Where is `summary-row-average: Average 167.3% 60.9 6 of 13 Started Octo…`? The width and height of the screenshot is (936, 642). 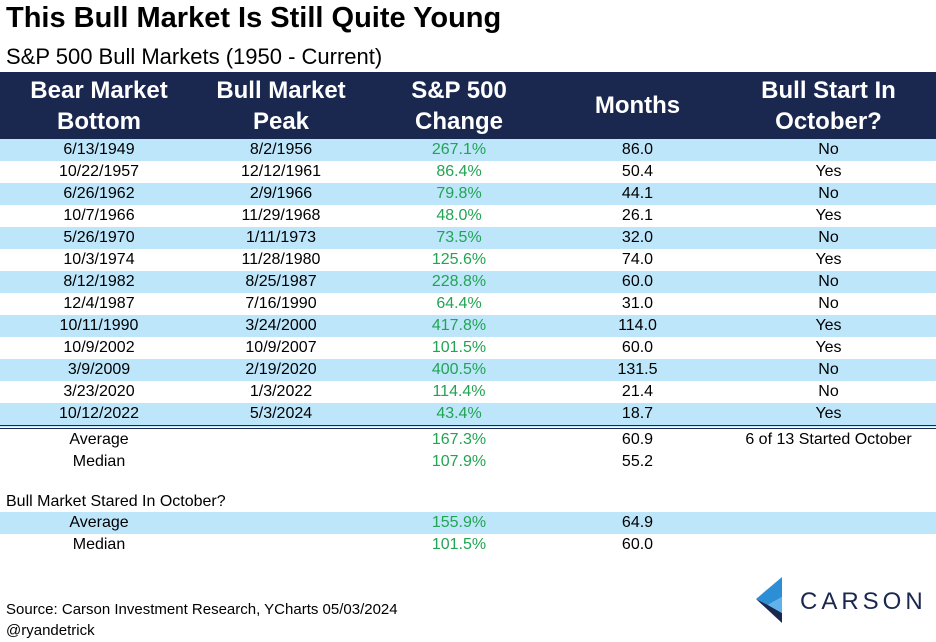
summary-row-average: Average 167.3% 60.9 6 of 13 Started Octo… is located at coordinates (468, 439).